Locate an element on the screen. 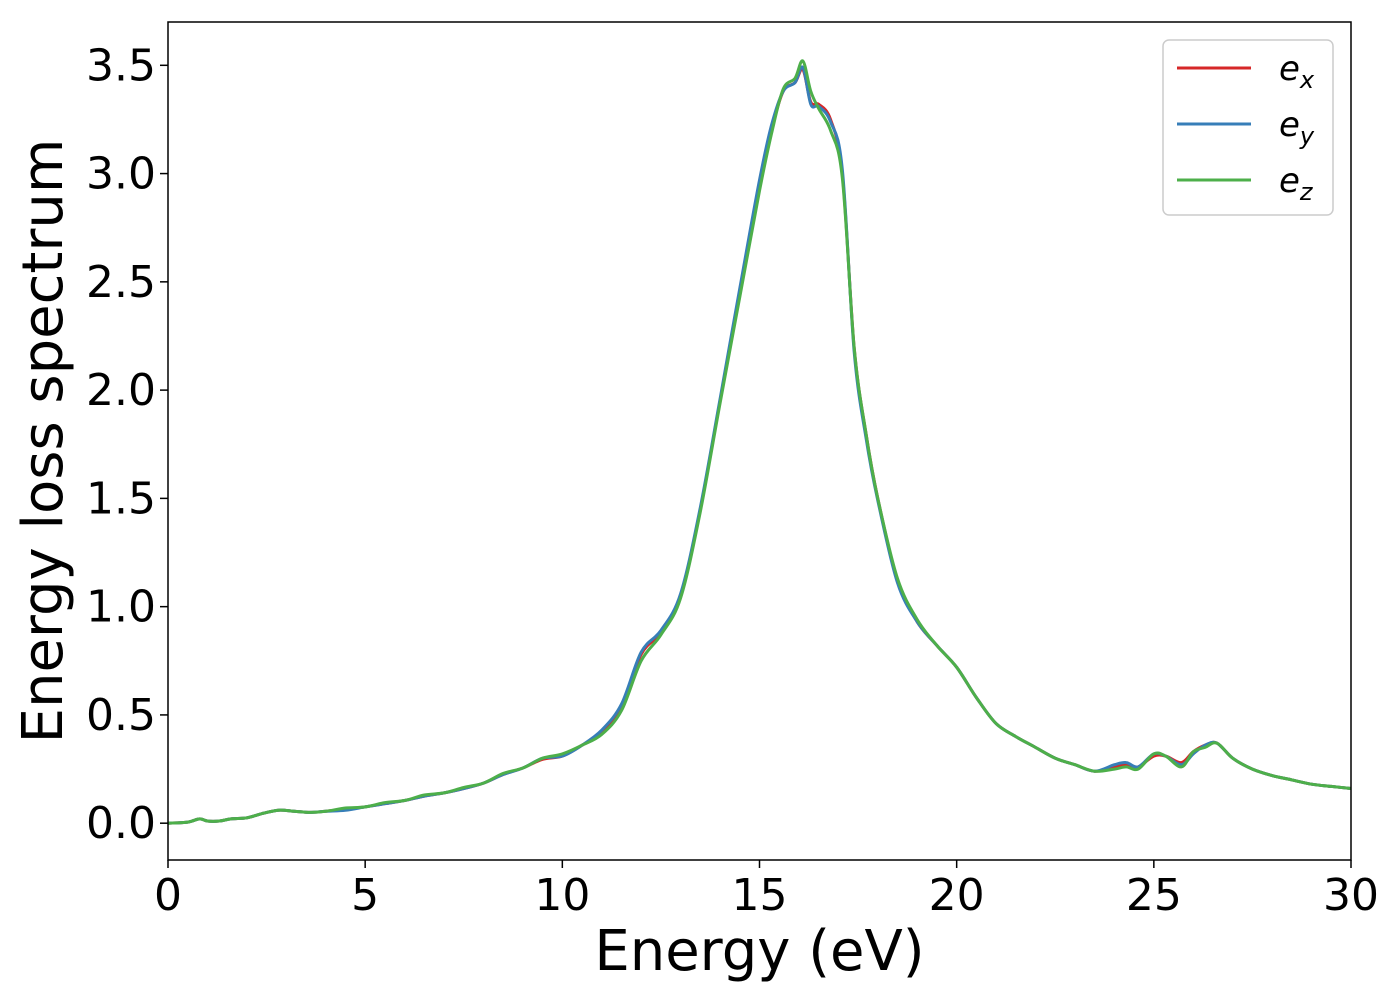 The width and height of the screenshot is (1400, 1000). x-tick-label: 0 is located at coordinates (168, 895).